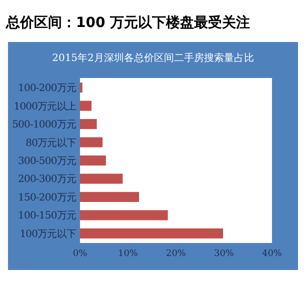 The height and width of the screenshot is (291, 307). What do you see at coordinates (47, 198) in the screenshot?
I see `y-tick-label: 150-200万元` at bounding box center [47, 198].